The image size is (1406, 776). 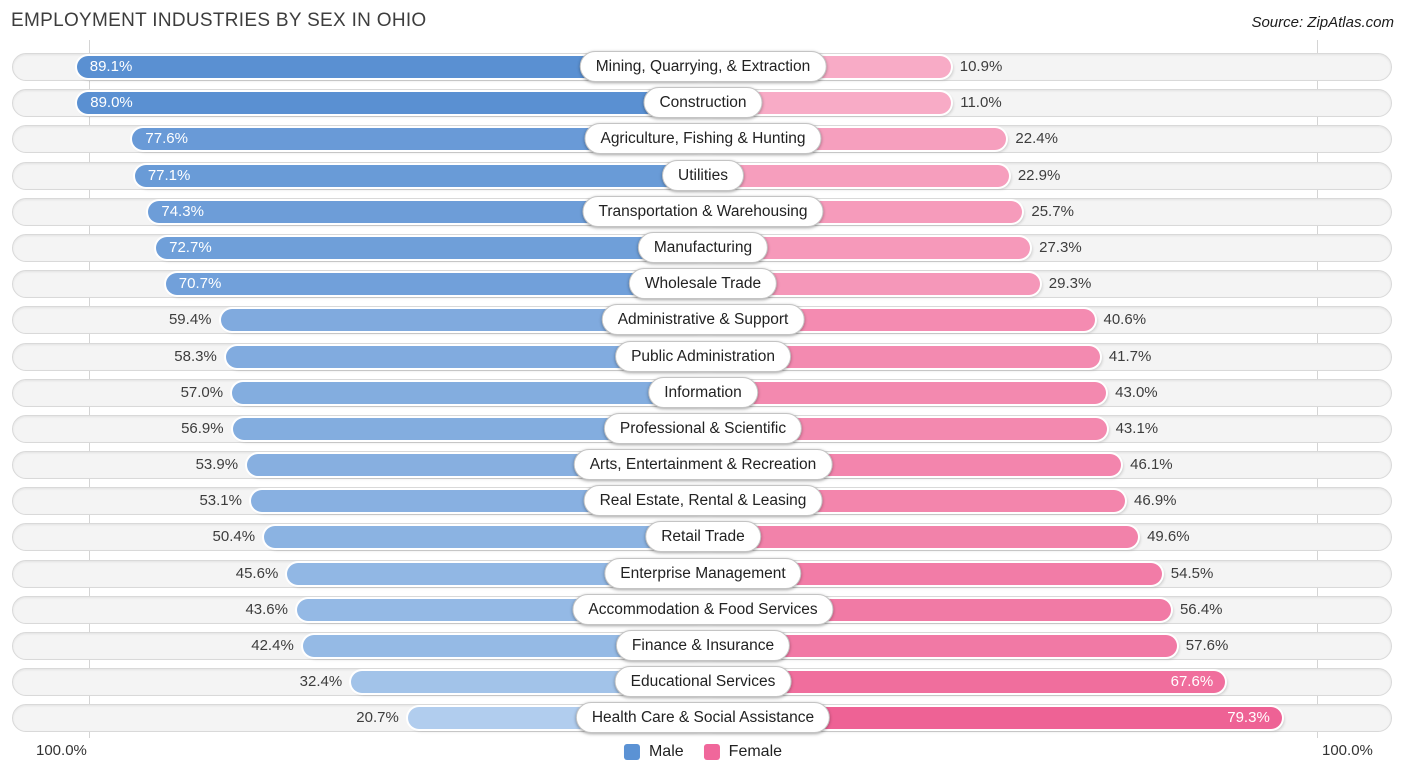 What do you see at coordinates (61, 750) in the screenshot?
I see `axis-label-left: 100.0%` at bounding box center [61, 750].